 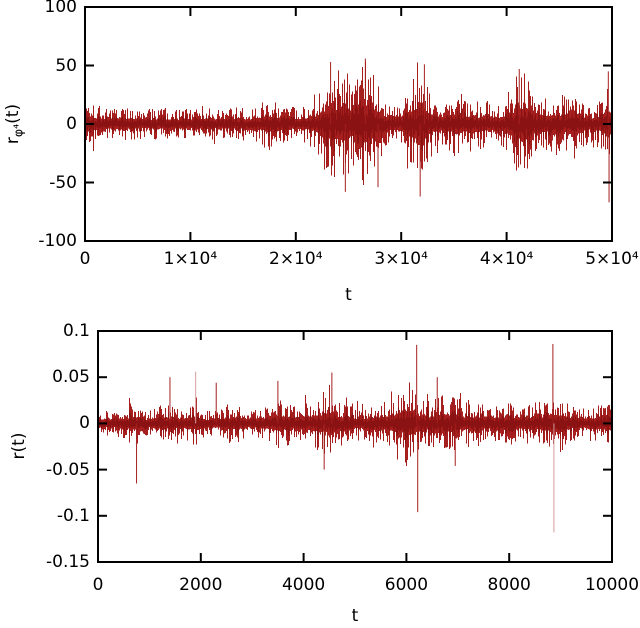 I want to click on y-tick-label-bottom: -0.1, so click(x=73, y=515).